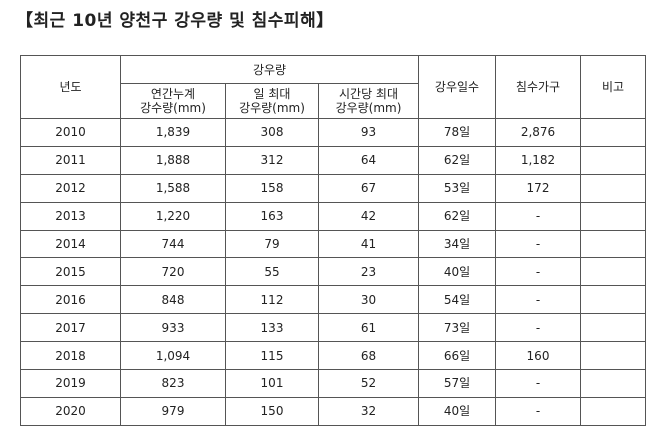 This screenshot has width=660, height=436. Describe the element at coordinates (173, 132) in the screenshot. I see `table-cell: 1,839` at that location.